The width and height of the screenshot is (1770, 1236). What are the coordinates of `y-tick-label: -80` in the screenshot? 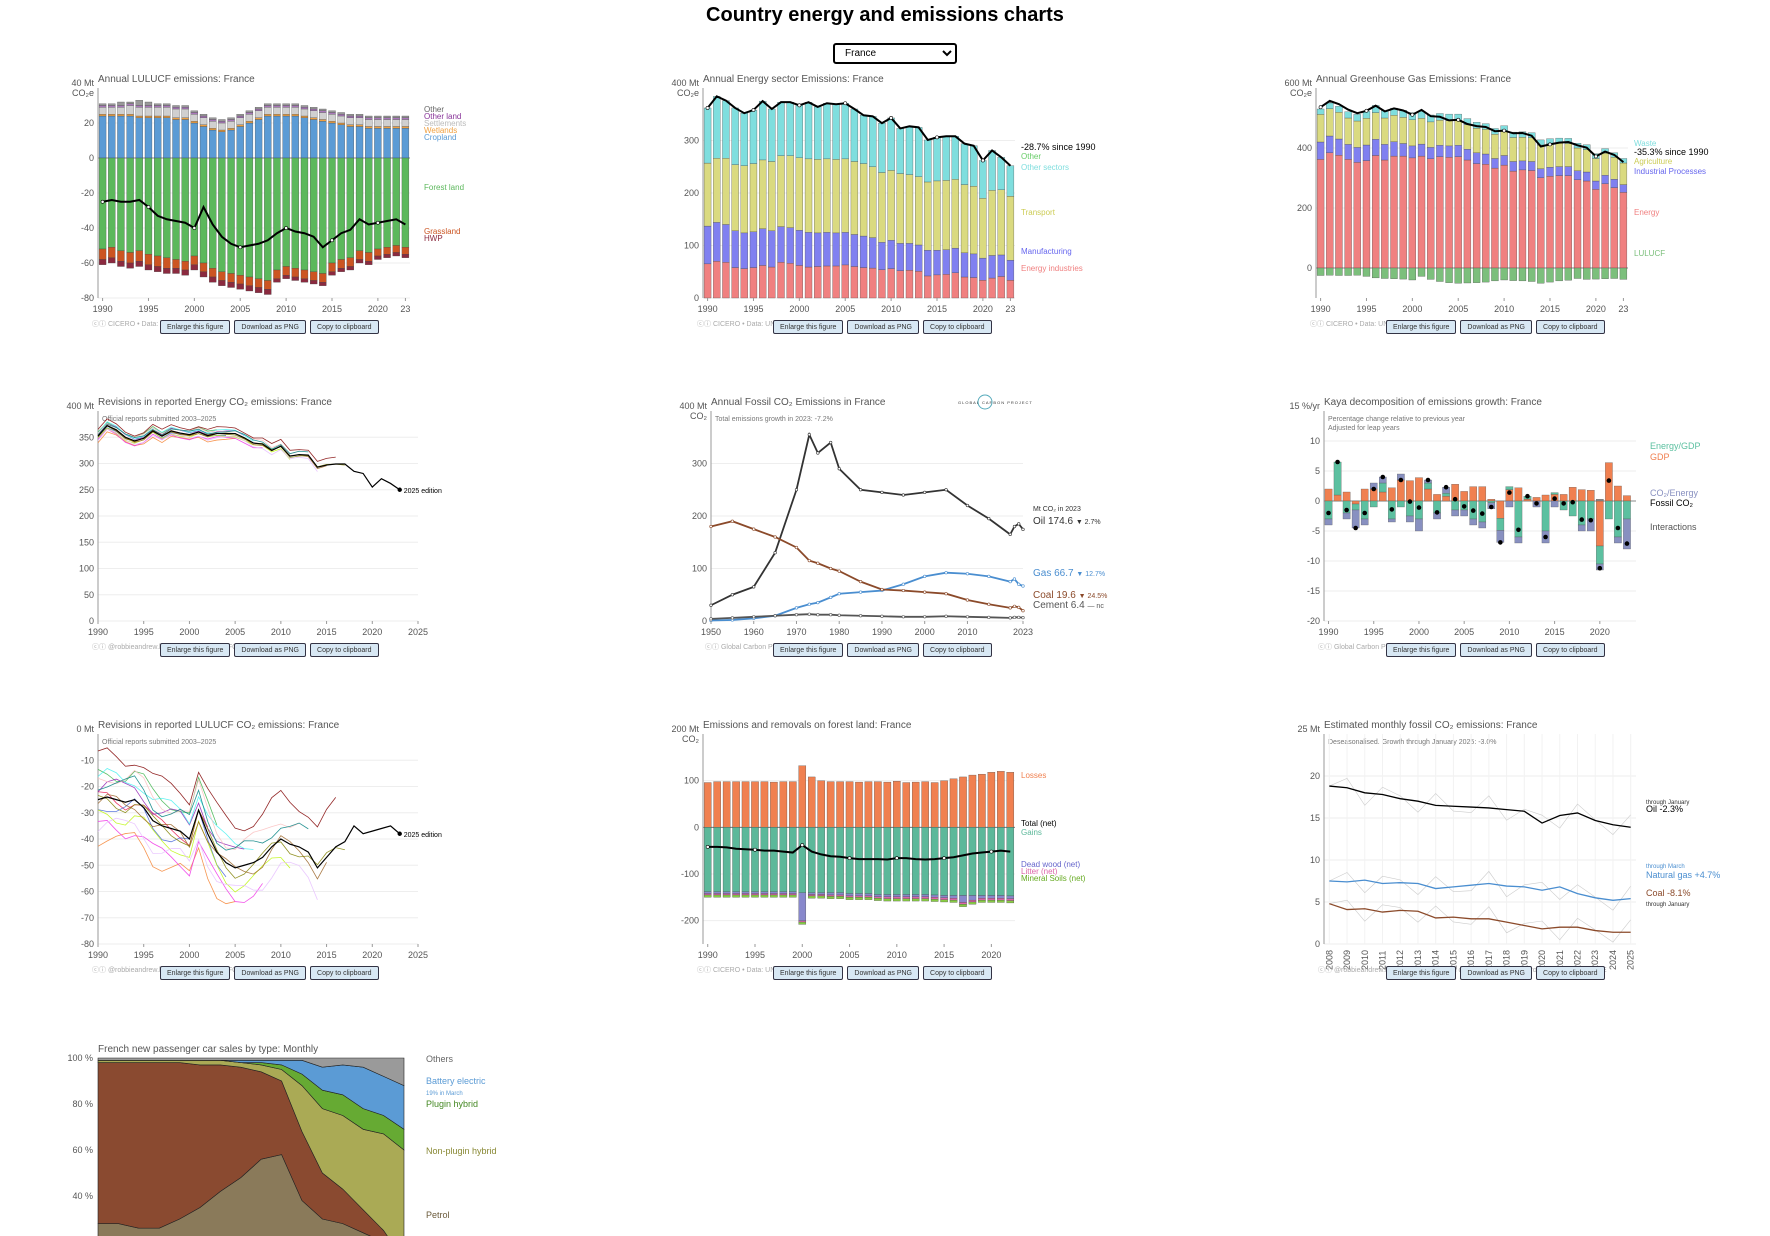 It's located at (87, 944).